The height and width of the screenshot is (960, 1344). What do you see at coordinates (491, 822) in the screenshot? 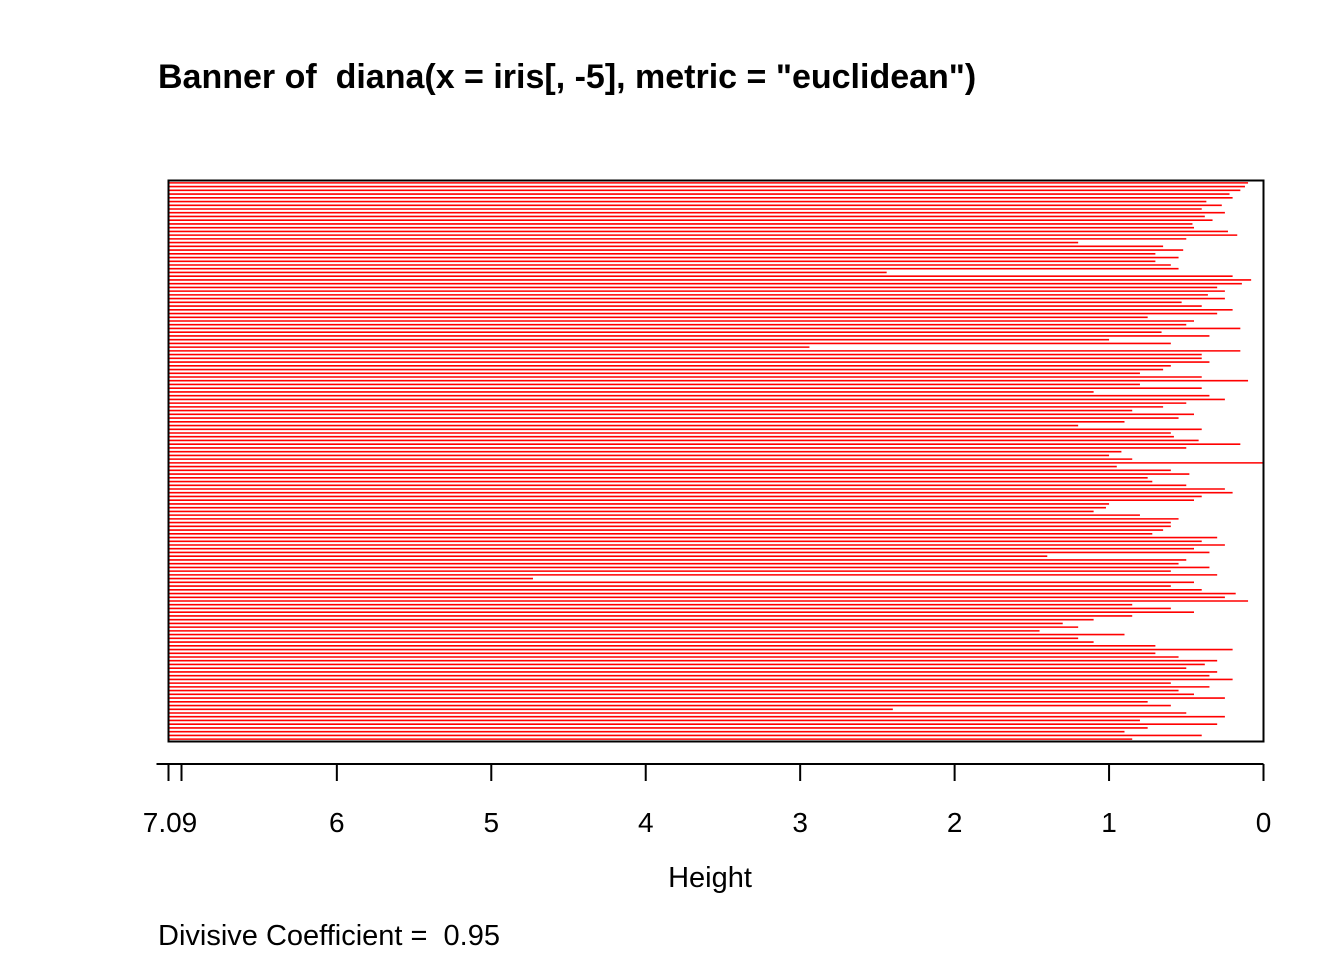
I see `x-tick-label: 5` at bounding box center [491, 822].